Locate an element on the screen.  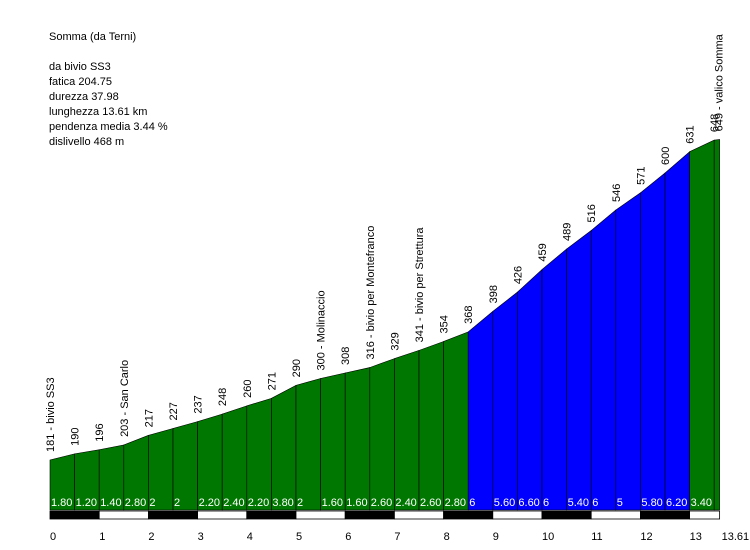
climb-durezza: durezza 37.98 is located at coordinates (84, 97).